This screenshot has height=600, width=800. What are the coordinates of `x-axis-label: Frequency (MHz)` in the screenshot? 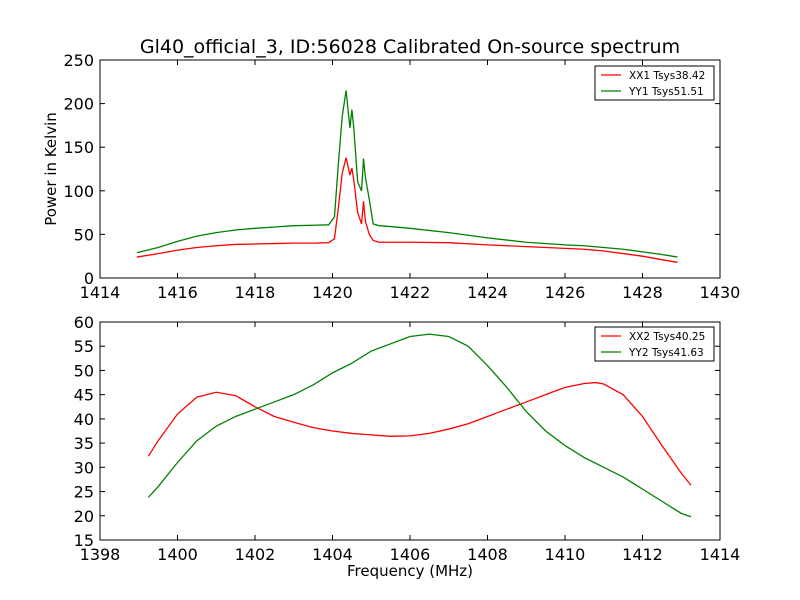 It's located at (410, 571).